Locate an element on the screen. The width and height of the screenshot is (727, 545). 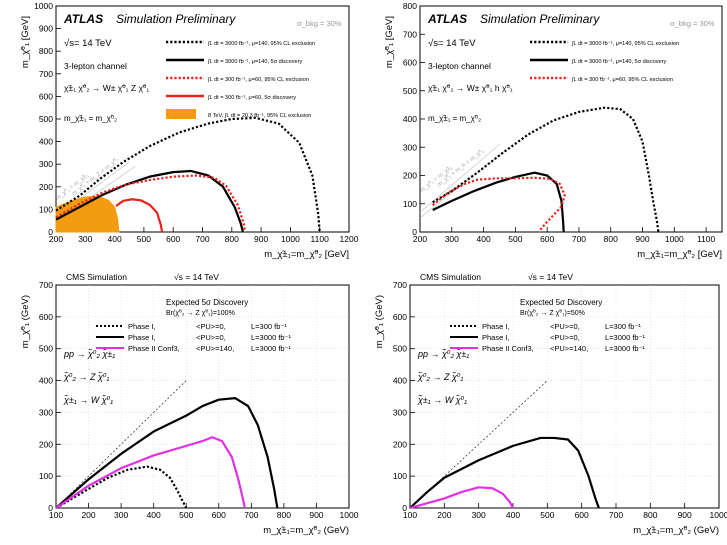
y-tick-label: 900 is located at coordinates (46, 29).